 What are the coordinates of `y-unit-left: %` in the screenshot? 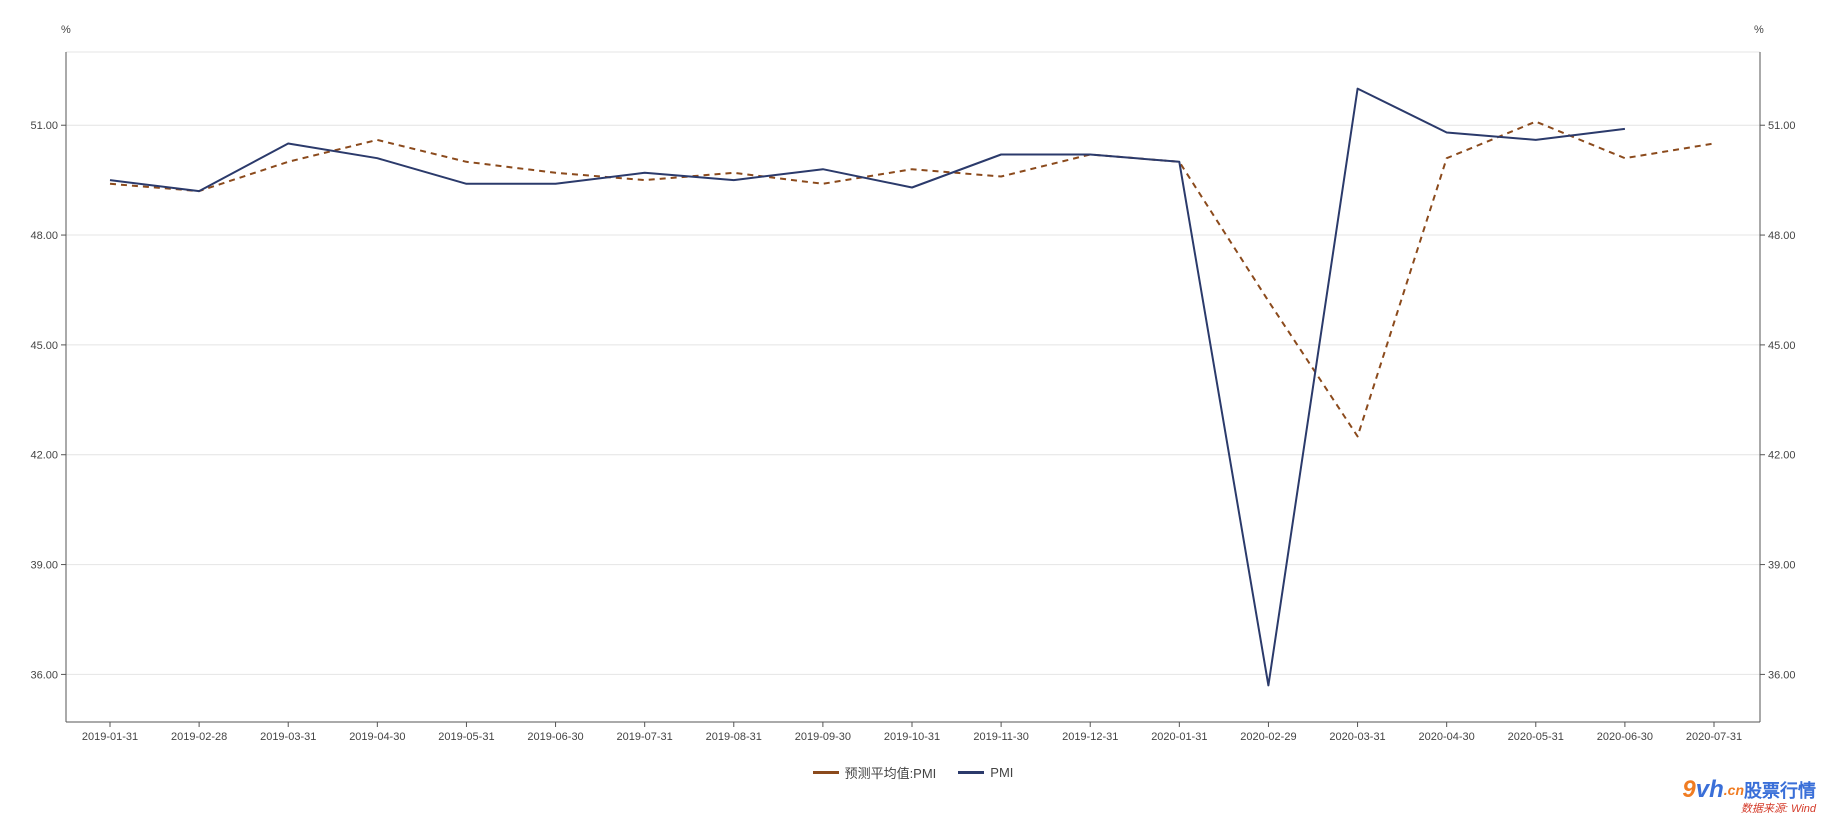 It's located at (66, 30).